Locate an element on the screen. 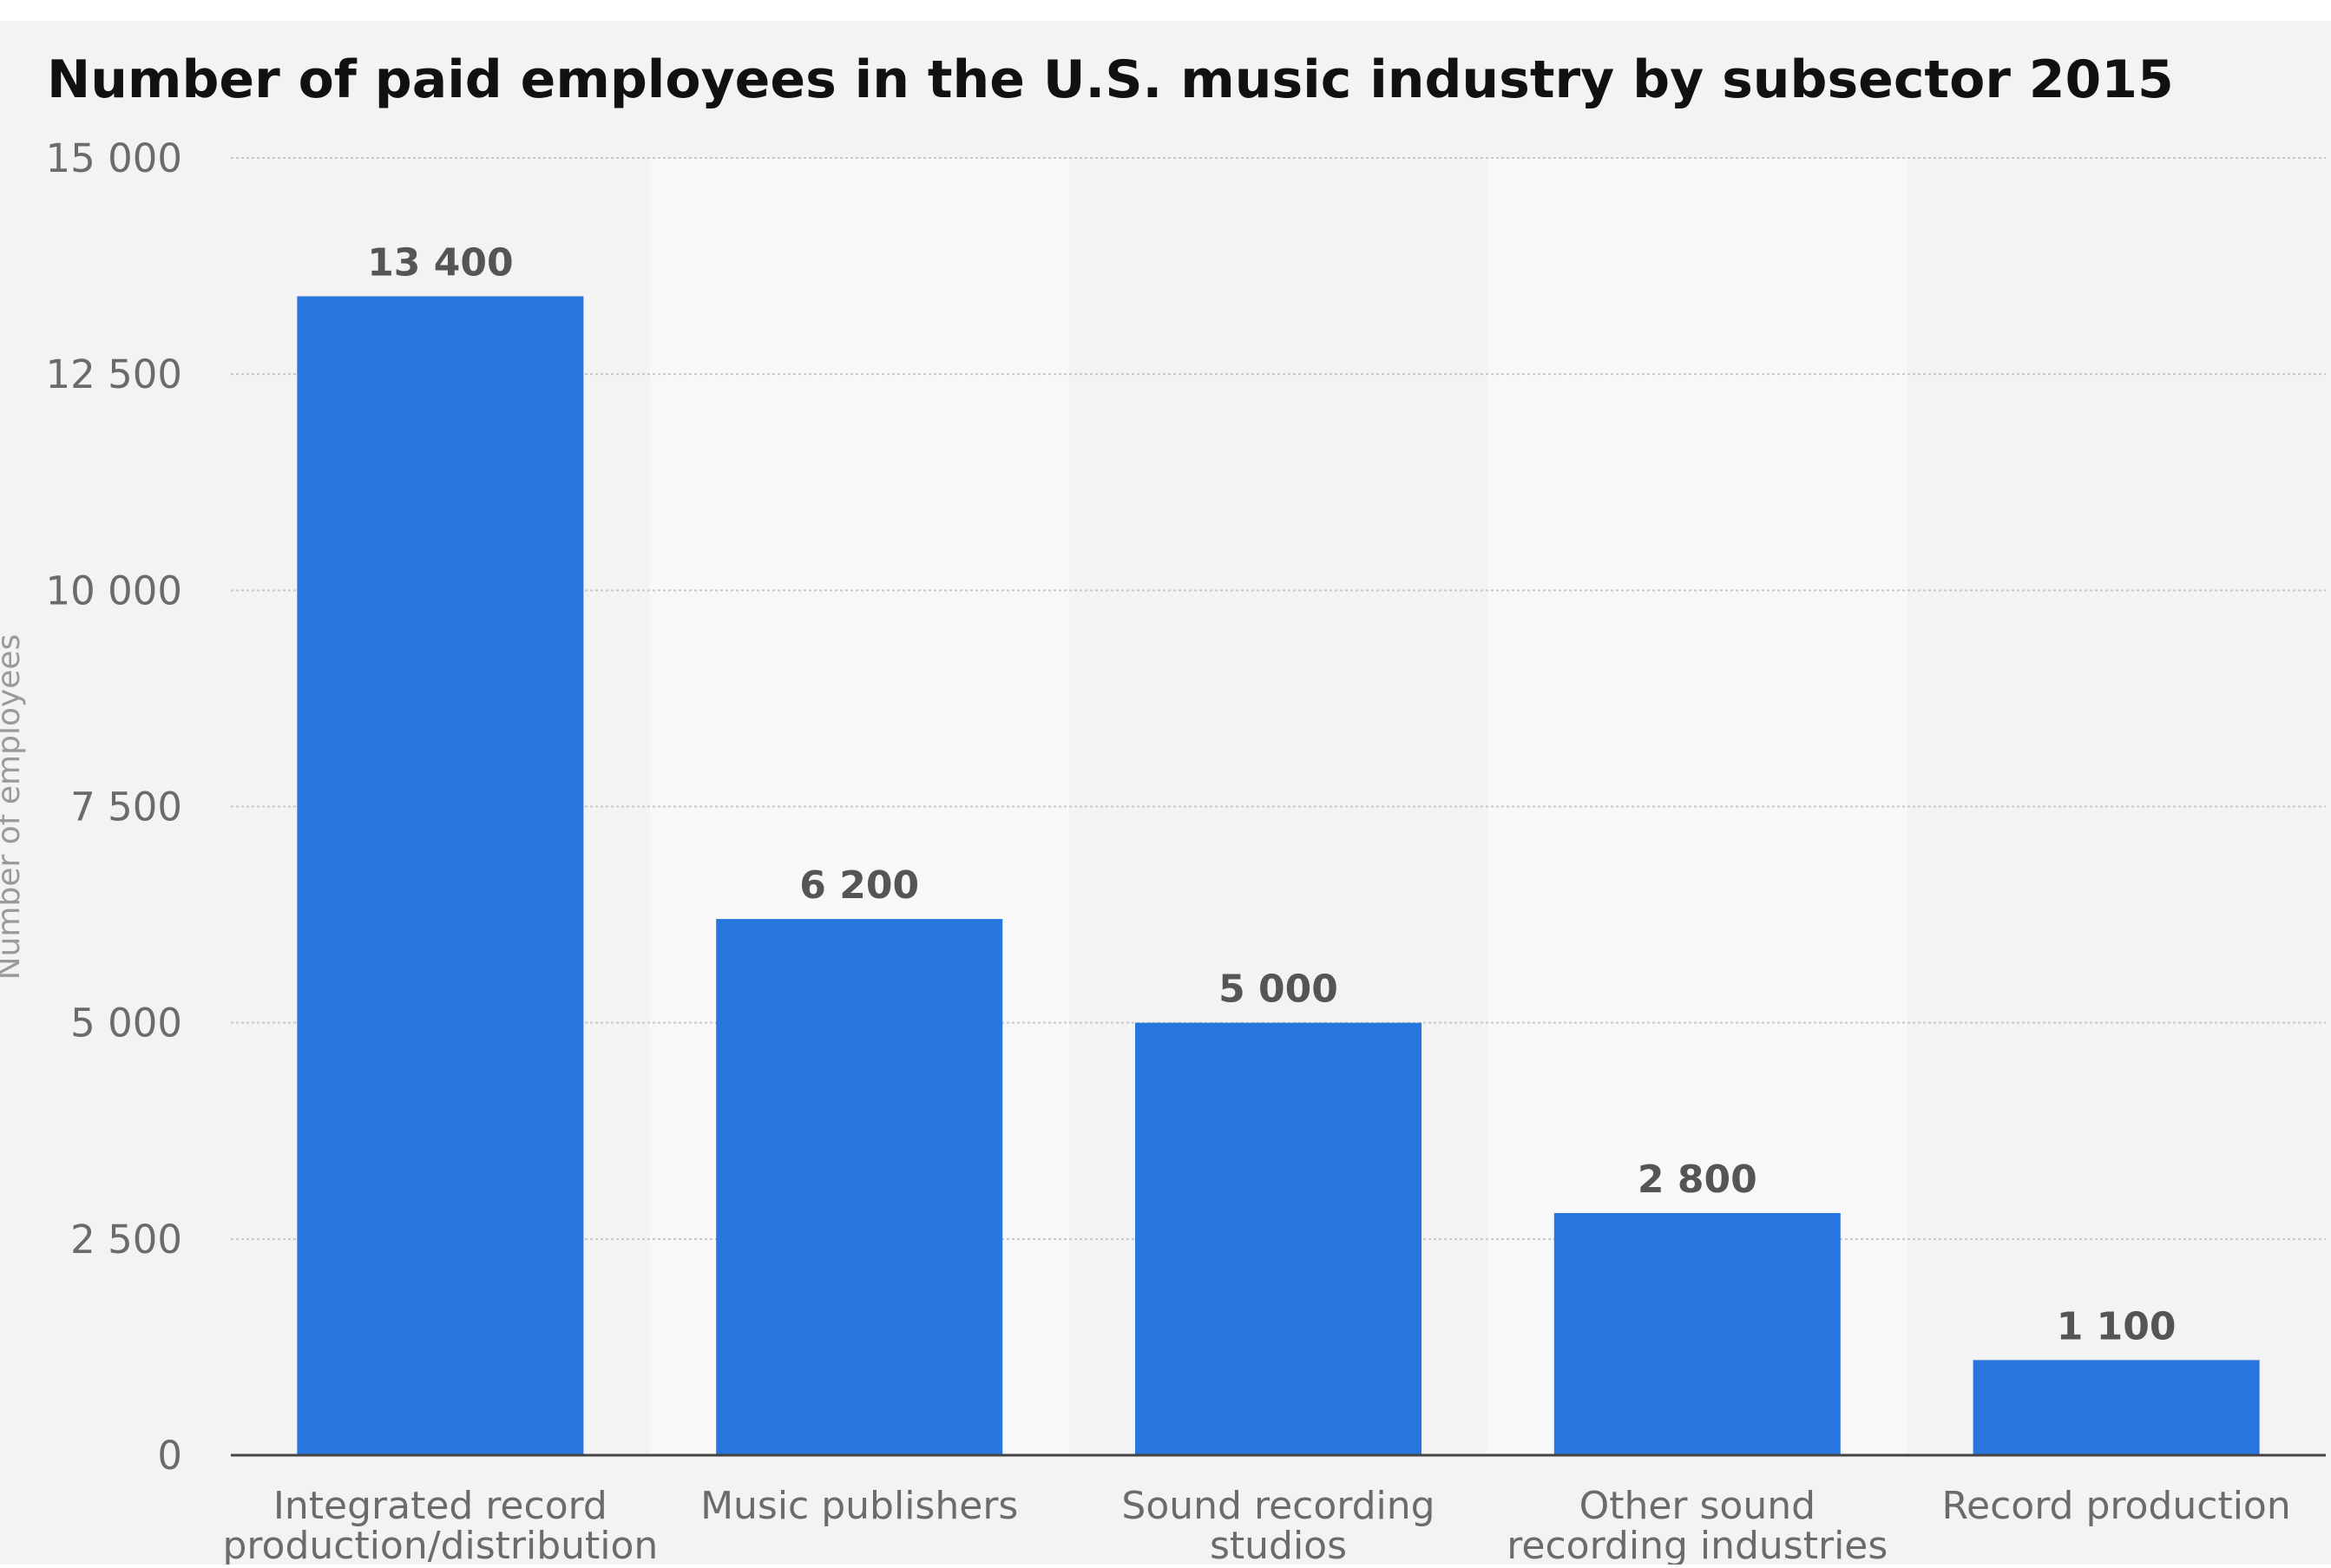 This screenshot has height=1568, width=2331. x-tick-label: Record production is located at coordinates (2115, 1506).